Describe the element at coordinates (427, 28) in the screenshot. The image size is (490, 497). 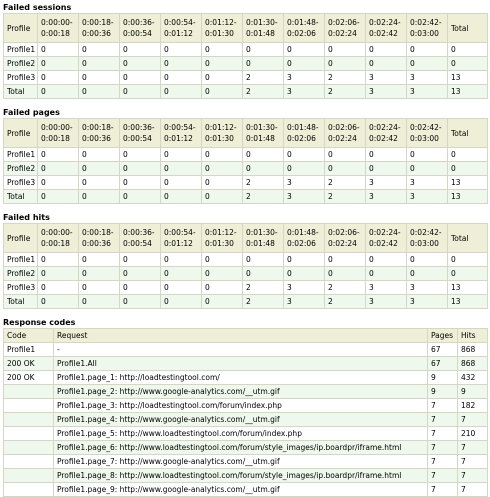
I see `header-cell: 0:02:42-0:03:00` at that location.